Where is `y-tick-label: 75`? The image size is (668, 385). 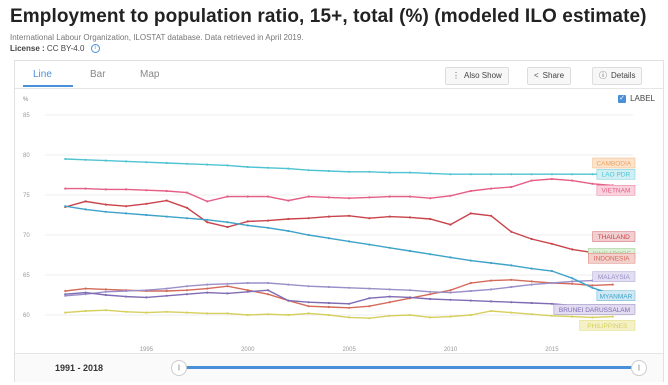
y-tick-label: 75 is located at coordinates (26, 196).